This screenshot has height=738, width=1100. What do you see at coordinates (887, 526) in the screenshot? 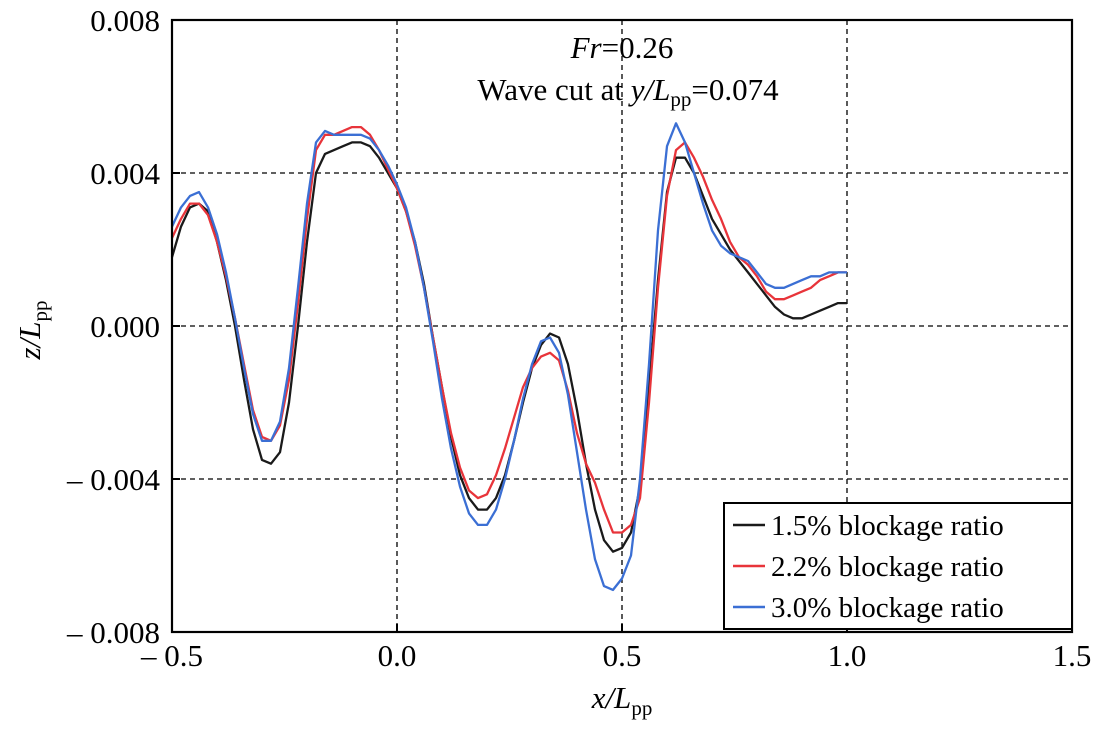
I see `legend-label-0: 1.5% blockage ratio` at bounding box center [887, 526].